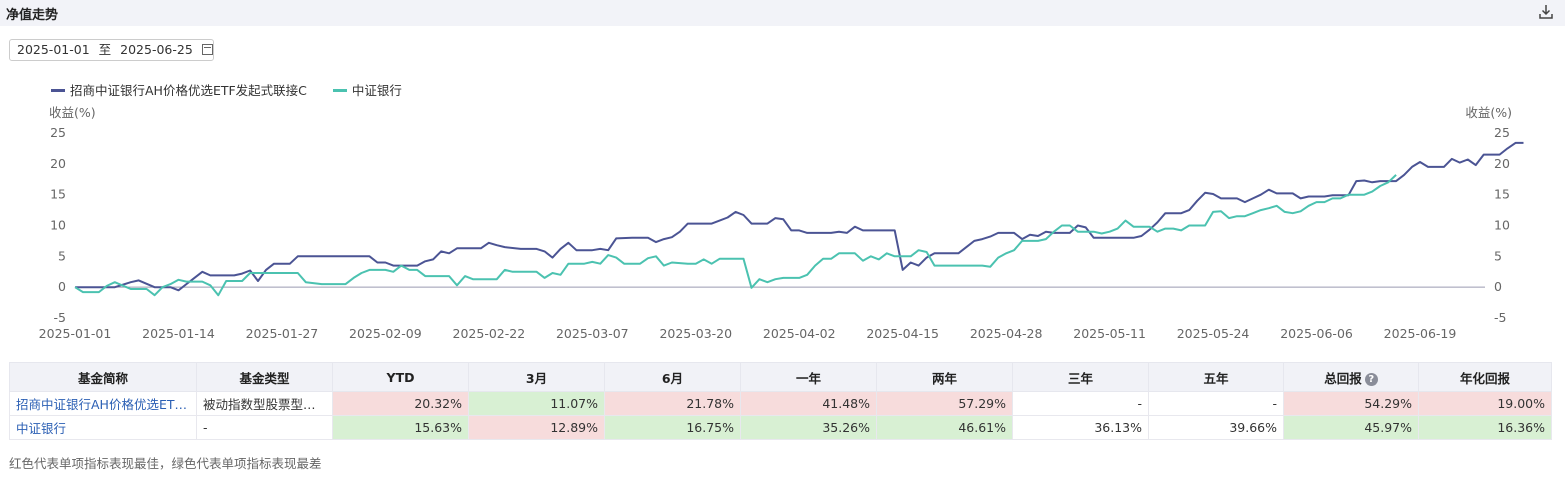 Image resolution: width=1565 pixels, height=477 pixels. Describe the element at coordinates (62, 255) in the screenshot. I see `y-tick-label-left: 5` at that location.